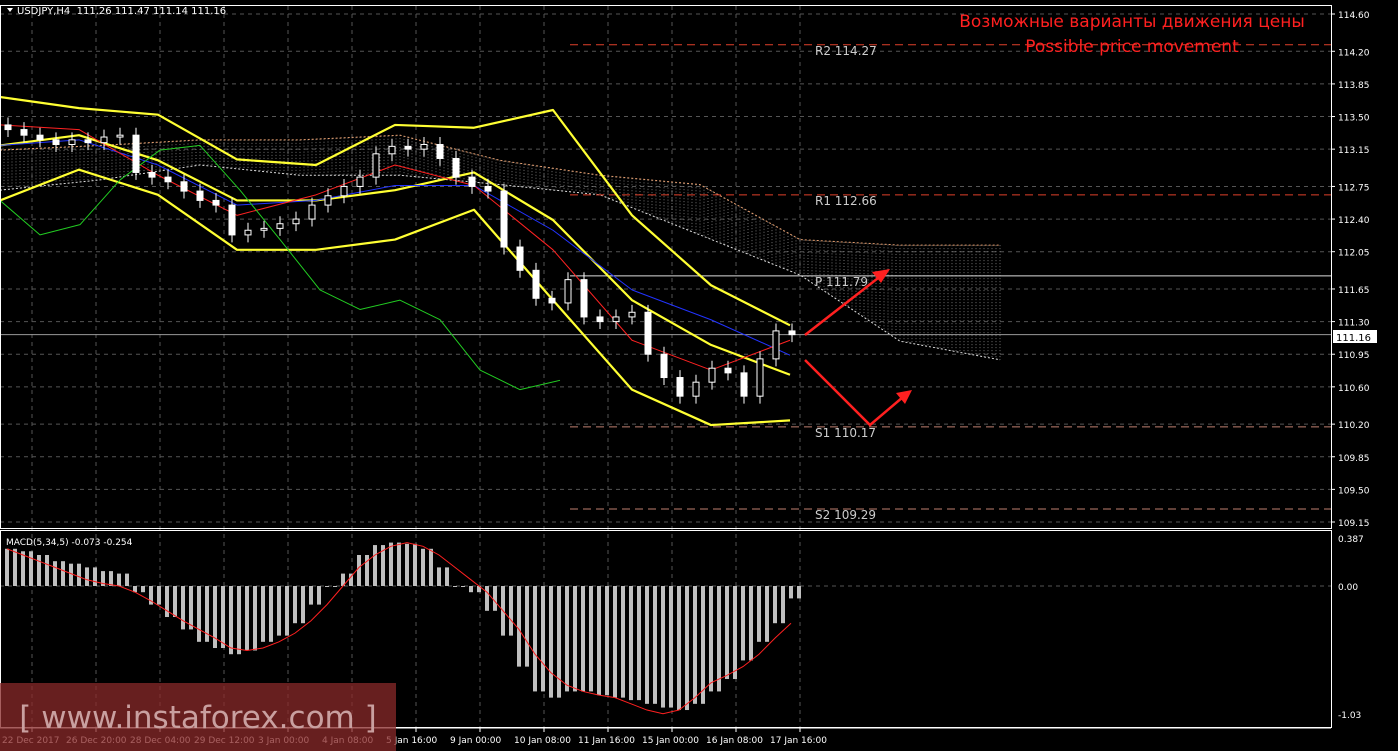  What do you see at coordinates (476, 741) in the screenshot?
I see `x-tick-label: 9 Jan 00:00` at bounding box center [476, 741].